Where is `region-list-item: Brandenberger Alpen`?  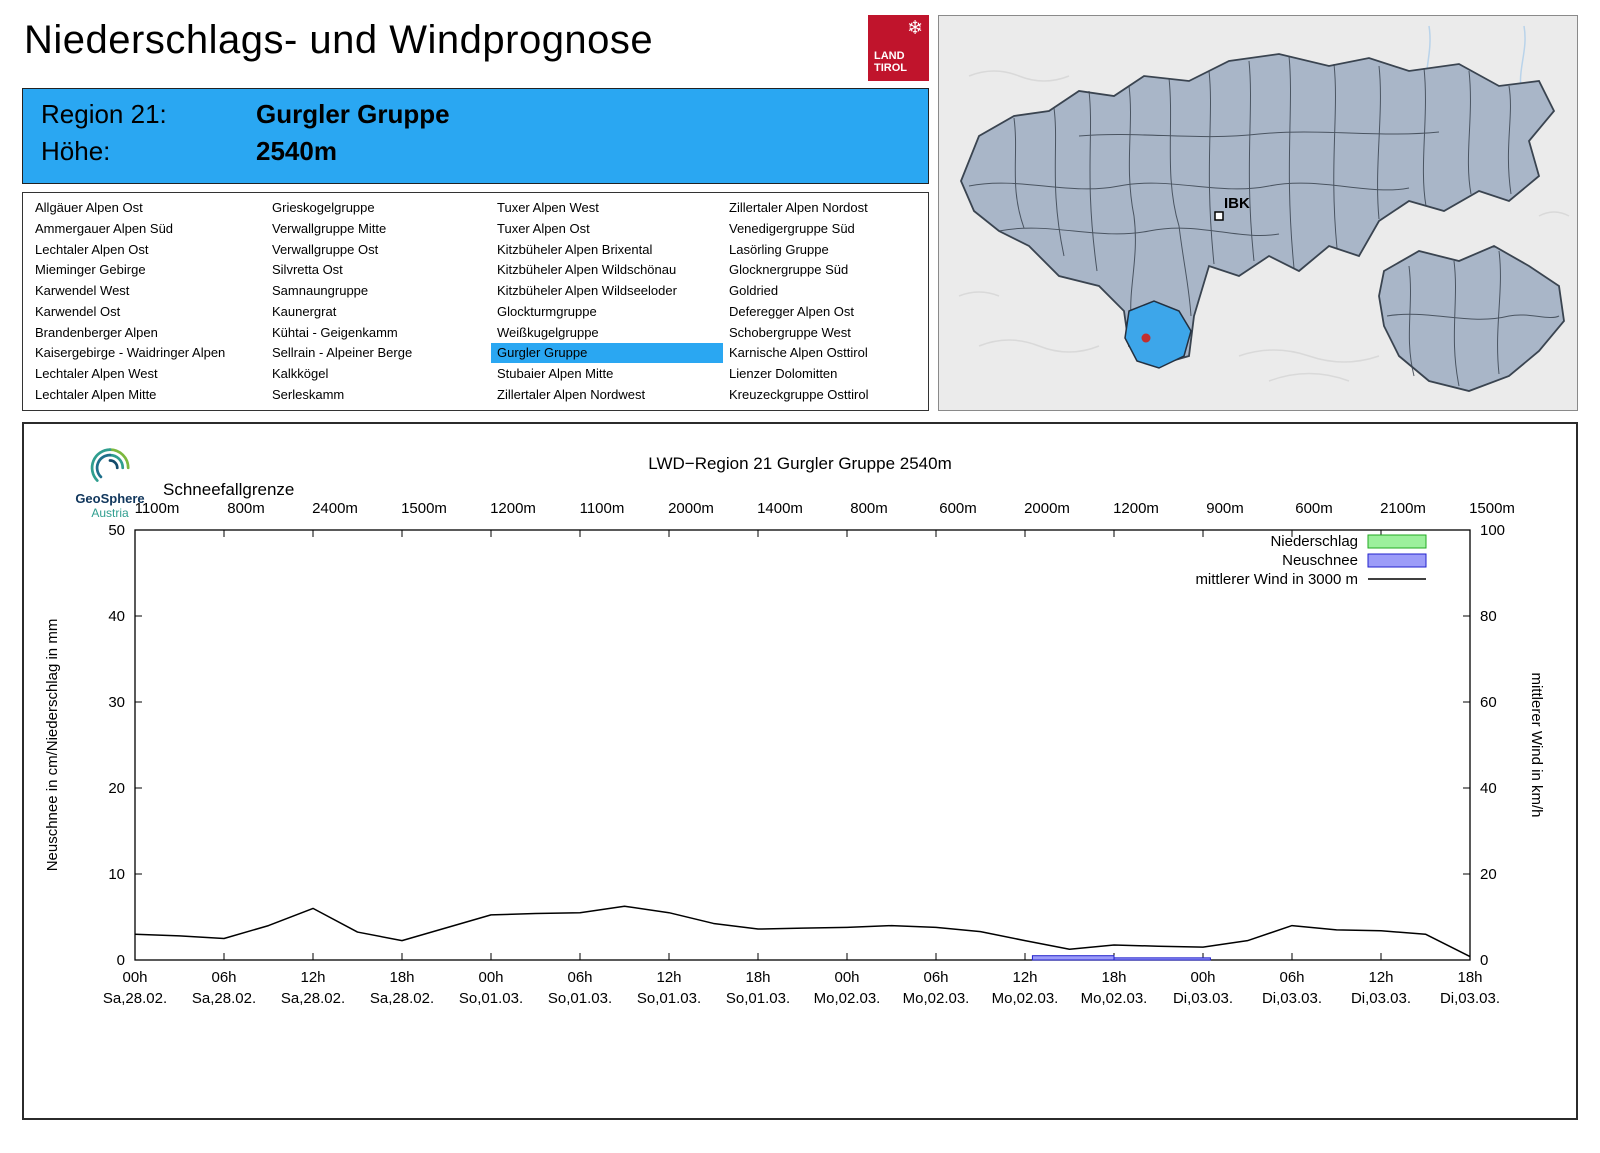
region-list-item: Brandenberger Alpen is located at coordinates (96, 332).